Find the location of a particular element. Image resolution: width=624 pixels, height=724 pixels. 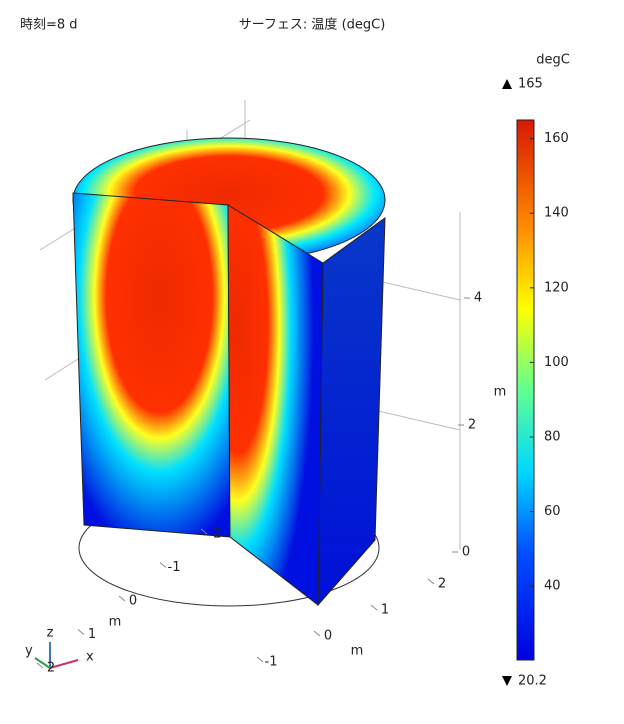

colorbar-tick-label: 140 is located at coordinates (556, 213).